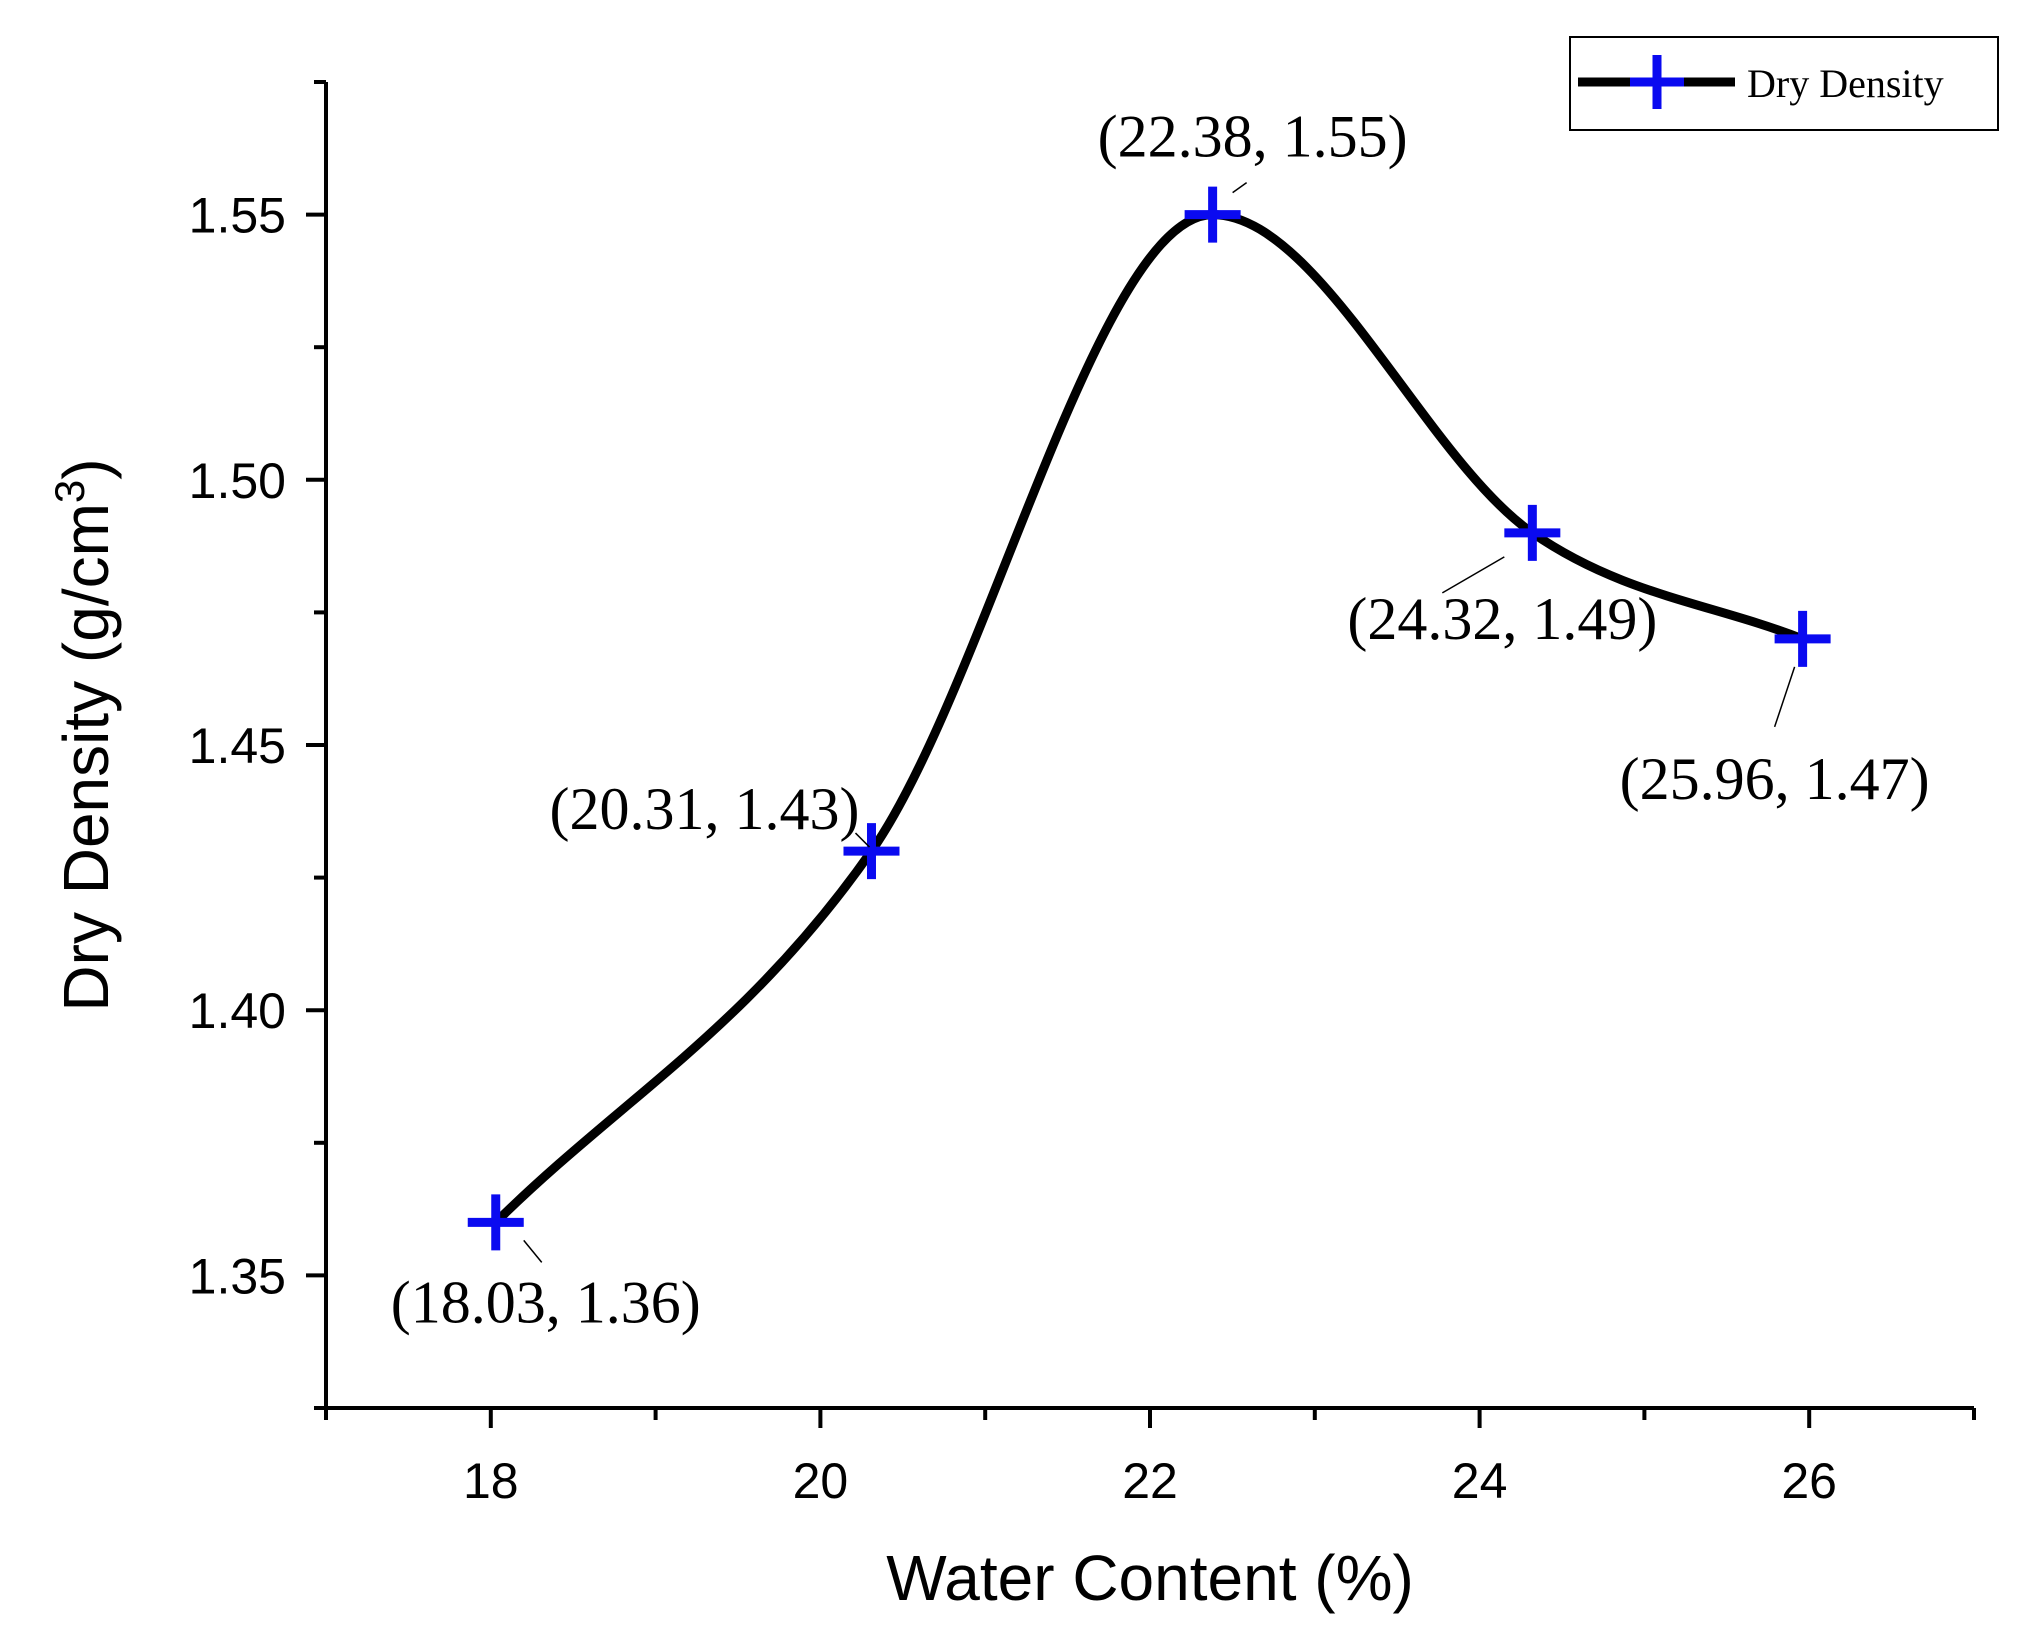 The height and width of the screenshot is (1635, 2032). What do you see at coordinates (237, 1276) in the screenshot?
I see `y-tick-label: 1.35` at bounding box center [237, 1276].